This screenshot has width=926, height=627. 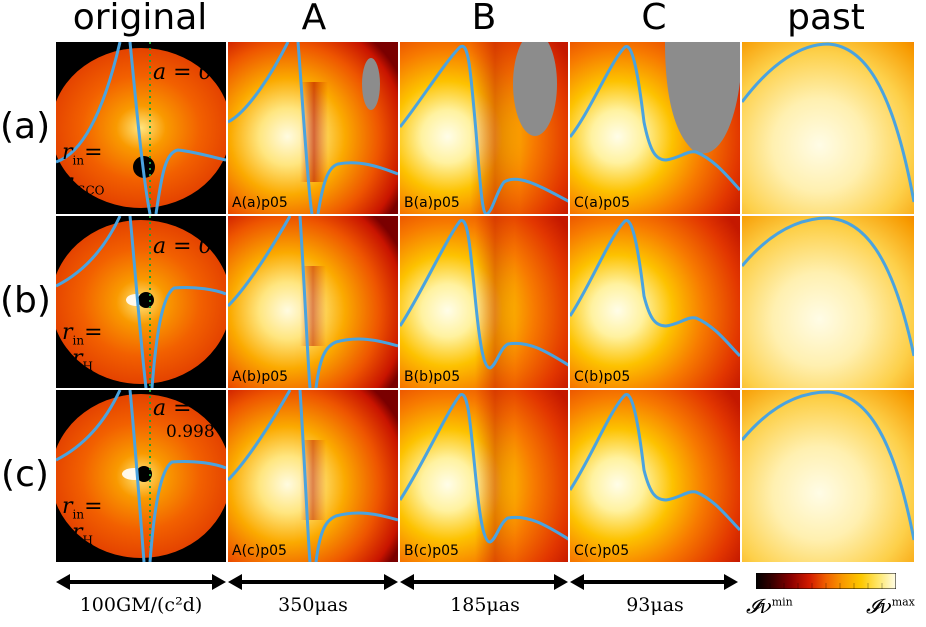 What do you see at coordinates (654, 19) in the screenshot?
I see `column-title-C: C` at bounding box center [654, 19].